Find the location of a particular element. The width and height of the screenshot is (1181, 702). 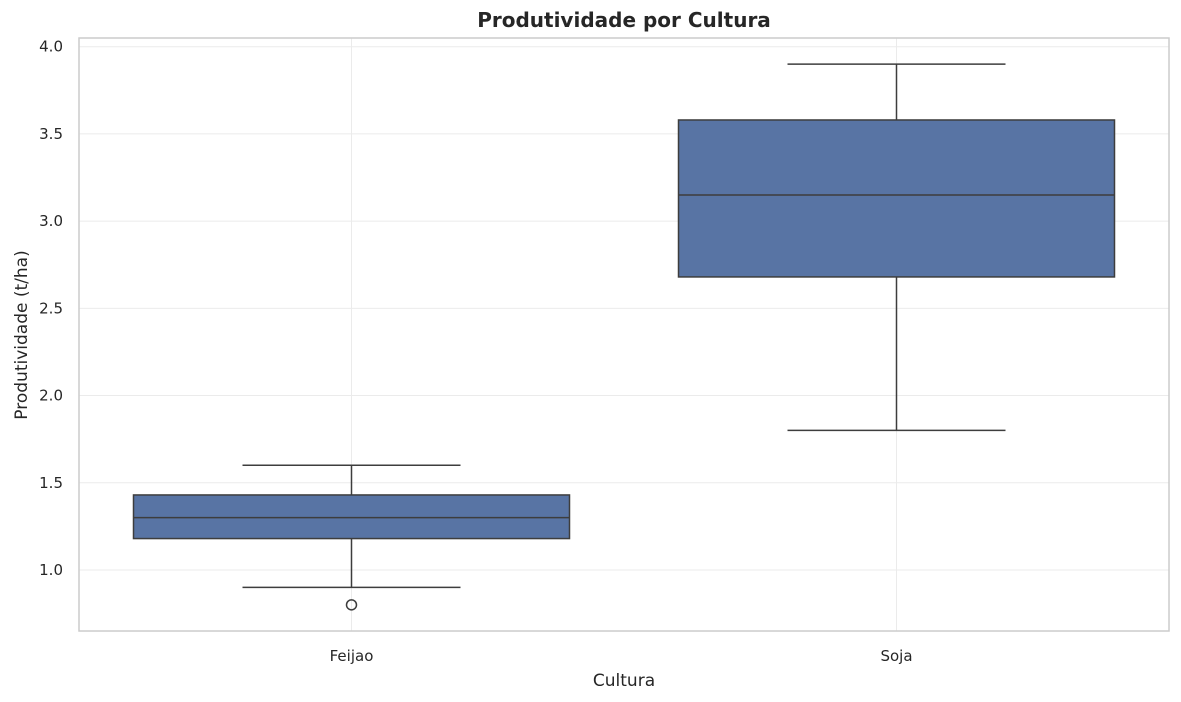

y-tick-label: 2.0 is located at coordinates (51, 396).